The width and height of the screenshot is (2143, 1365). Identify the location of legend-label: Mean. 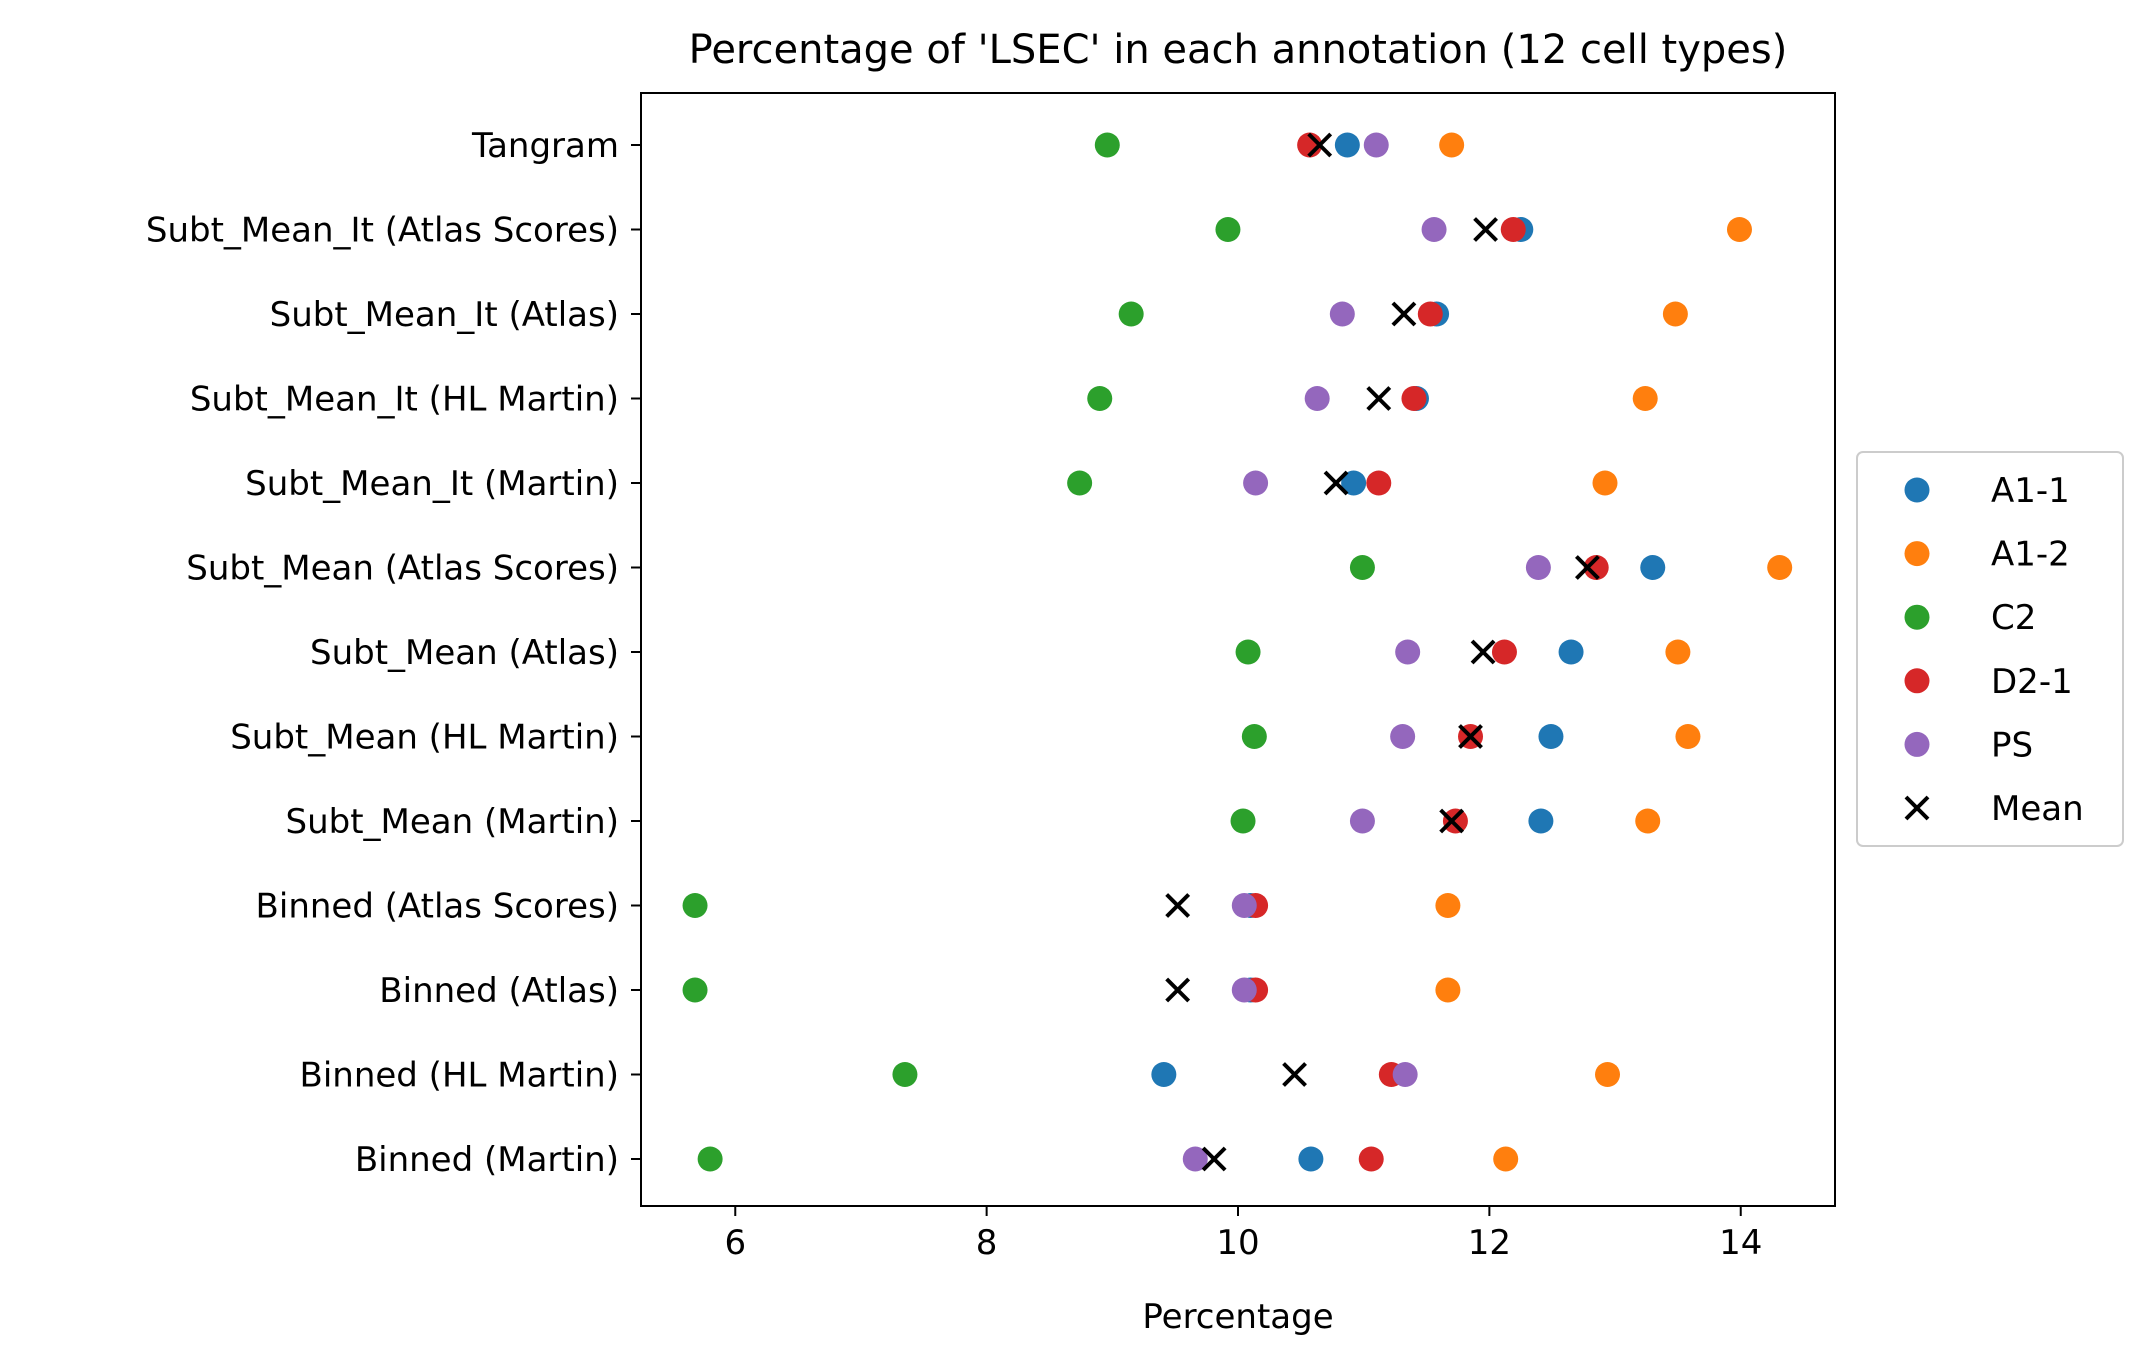
(2037, 809).